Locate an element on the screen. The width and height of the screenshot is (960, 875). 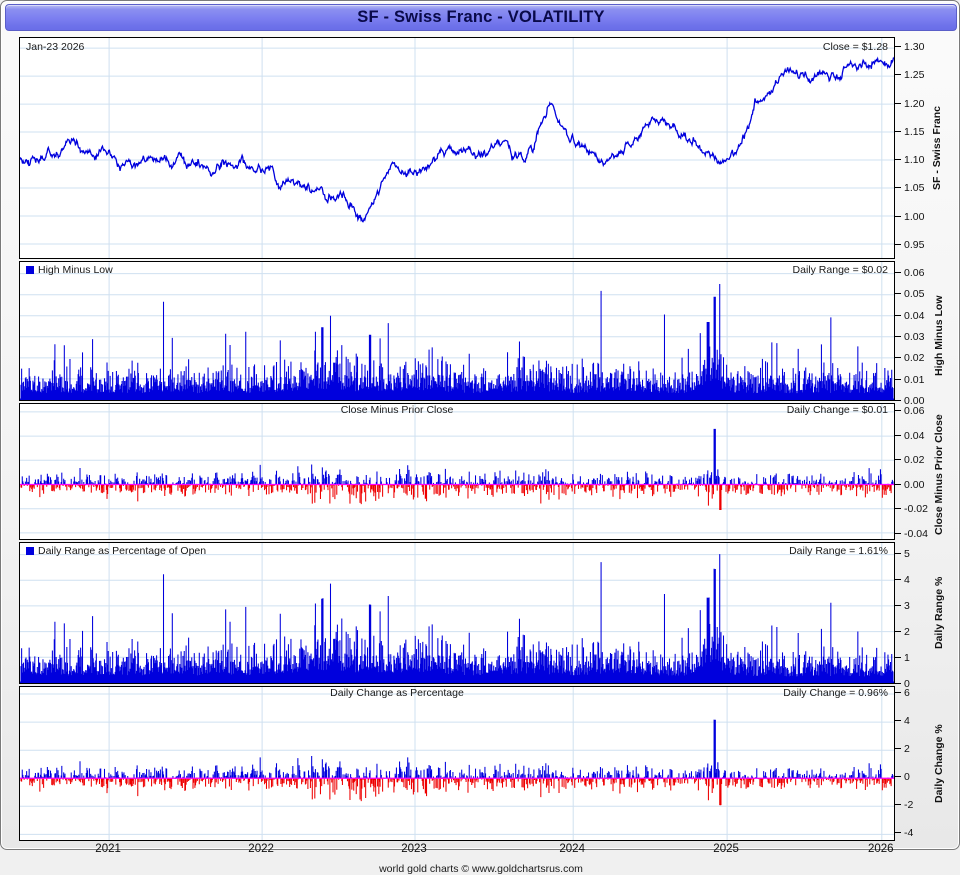
y-tick-value: 1.05 is located at coordinates (914, 188).